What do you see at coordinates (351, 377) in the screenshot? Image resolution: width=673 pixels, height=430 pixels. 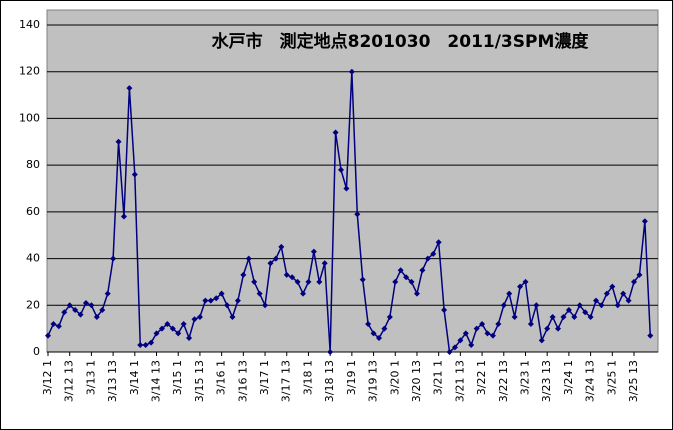 I see `x-tick-label: 3/19 1` at bounding box center [351, 377].